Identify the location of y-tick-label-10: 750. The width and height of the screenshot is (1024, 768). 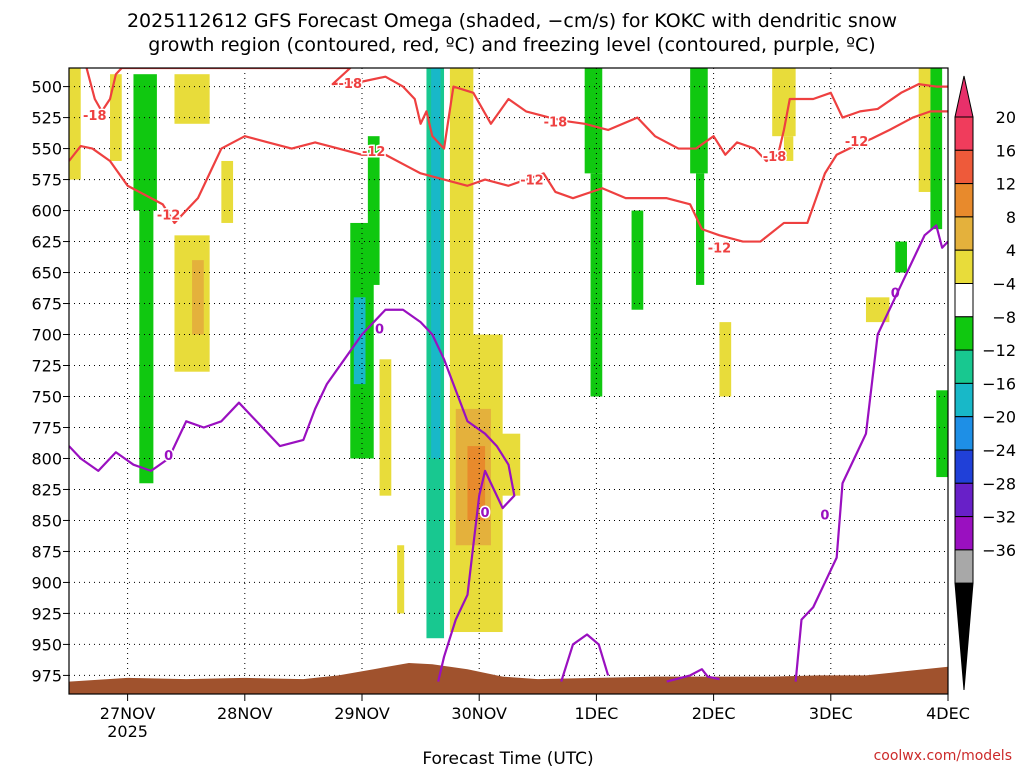
(46, 396).